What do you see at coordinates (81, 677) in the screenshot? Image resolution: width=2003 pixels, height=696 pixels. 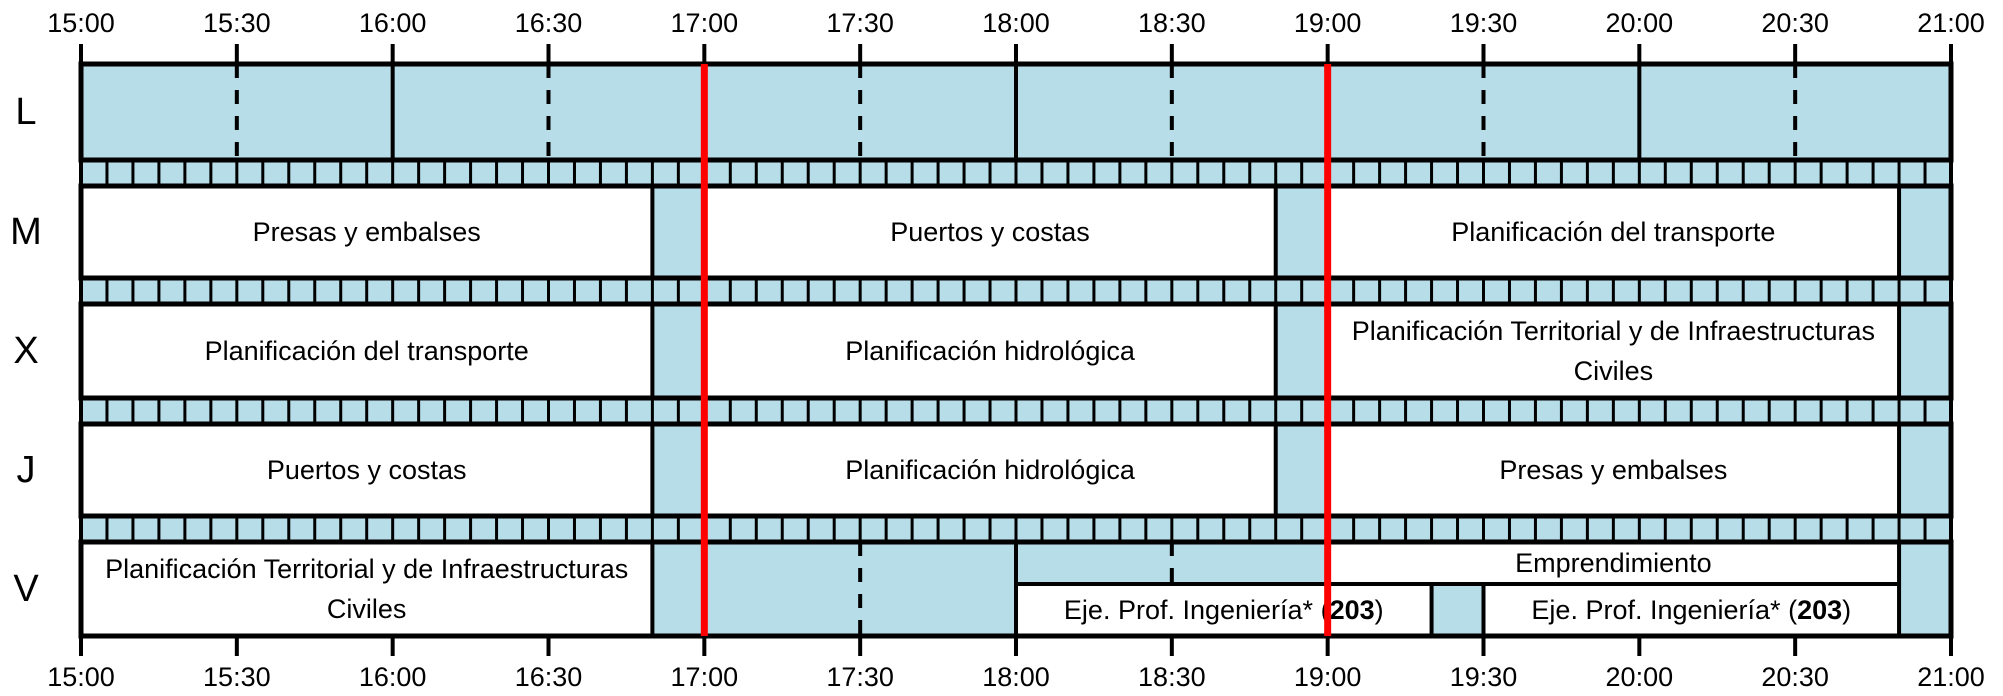 I see `bottom-tick-label: 15:00` at bounding box center [81, 677].